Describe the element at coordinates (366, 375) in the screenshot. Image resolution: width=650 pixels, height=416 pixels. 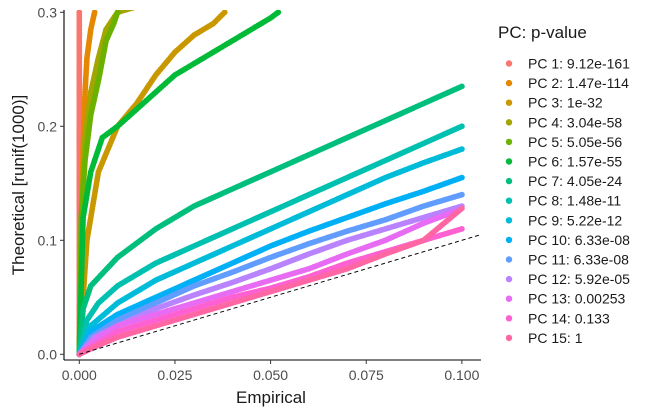
I see `x-tick-label: 0.075` at that location.